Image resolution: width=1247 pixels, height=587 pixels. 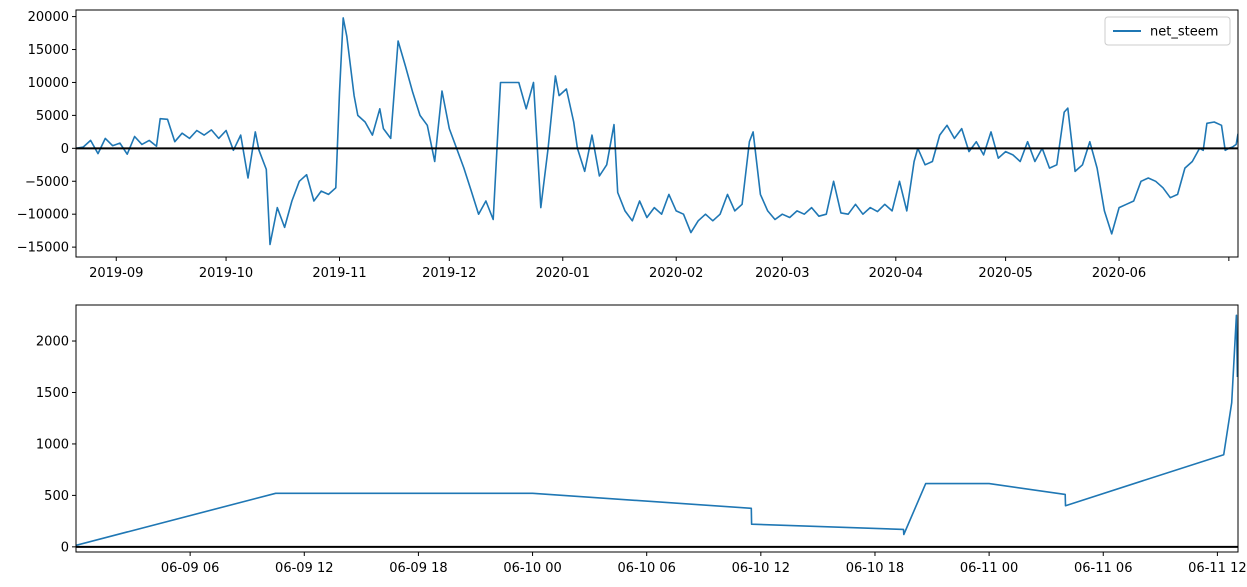 I want to click on x-tick-label: 2019-10, so click(x=226, y=273).